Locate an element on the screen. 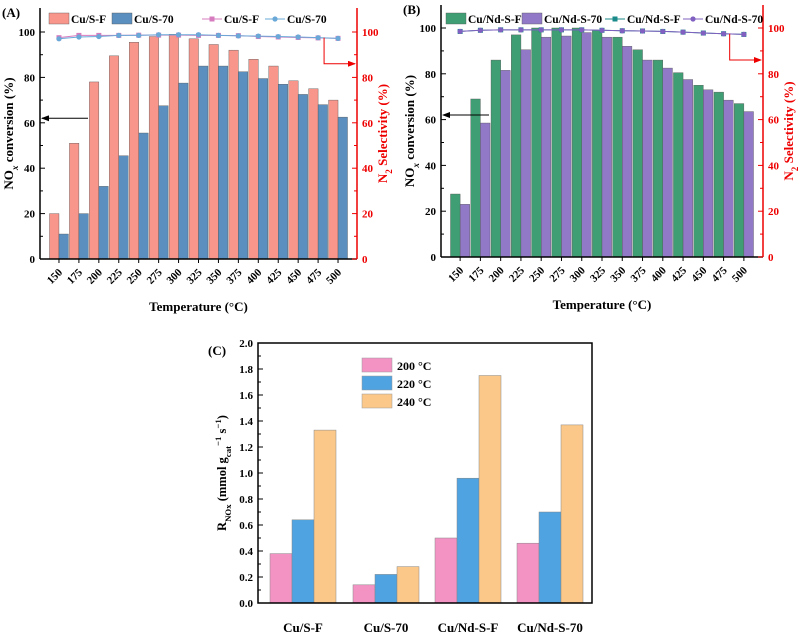 This screenshot has width=802, height=635. legend-label: 240 °C is located at coordinates (414, 402).